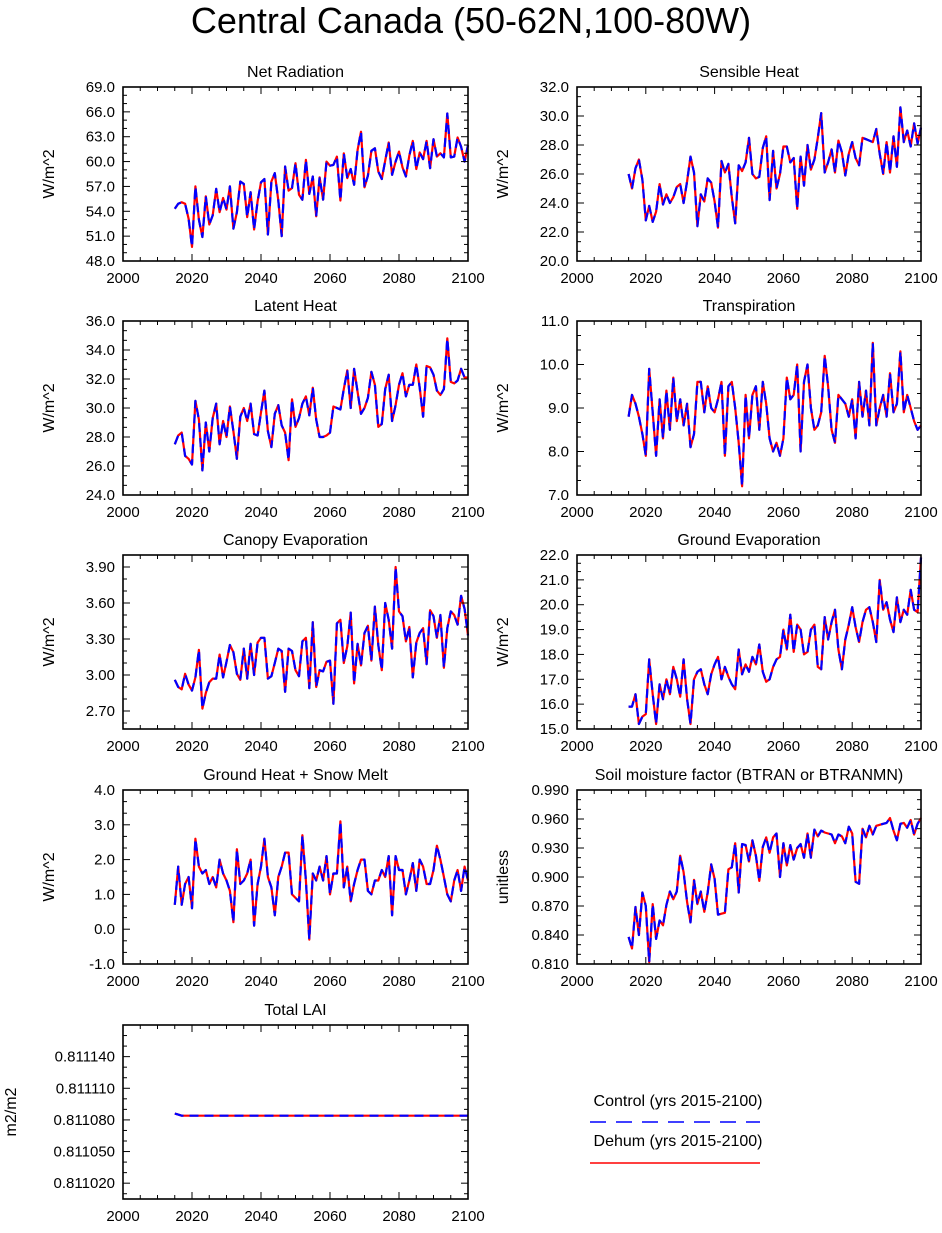 Image resolution: width=942 pixels, height=1233 pixels. I want to click on sensible-heat-ytick-label: 32.0, so click(554, 87).